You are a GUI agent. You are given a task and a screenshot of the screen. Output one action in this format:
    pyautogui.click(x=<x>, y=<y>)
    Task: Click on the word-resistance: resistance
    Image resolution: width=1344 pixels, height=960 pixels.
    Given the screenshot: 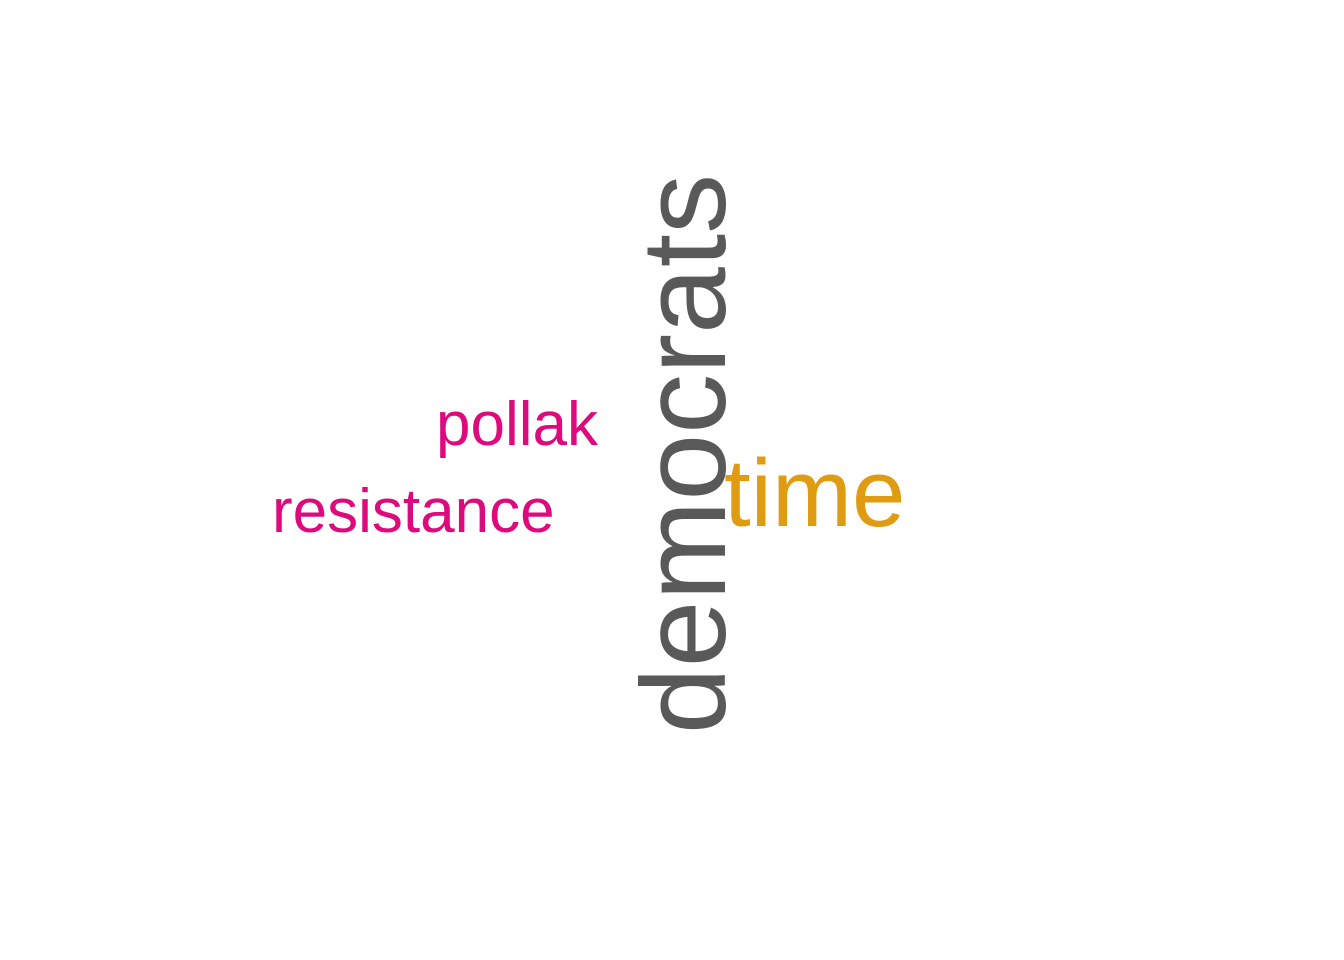 What is the action you would take?
    pyautogui.click(x=413, y=511)
    